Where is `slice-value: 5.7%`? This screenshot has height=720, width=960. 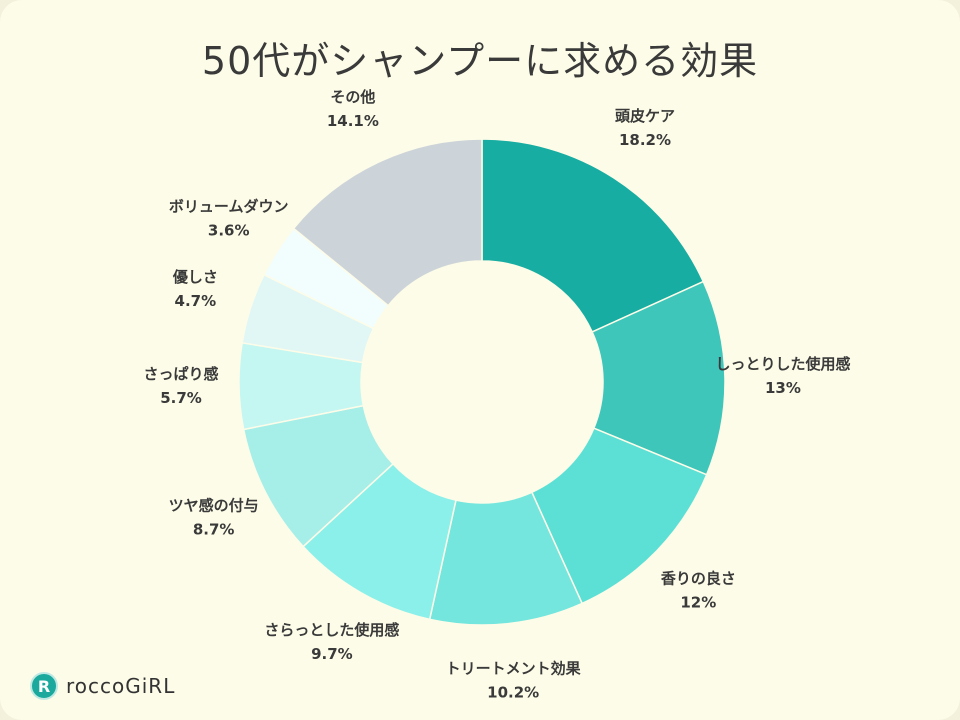
slice-value: 5.7% is located at coordinates (181, 398).